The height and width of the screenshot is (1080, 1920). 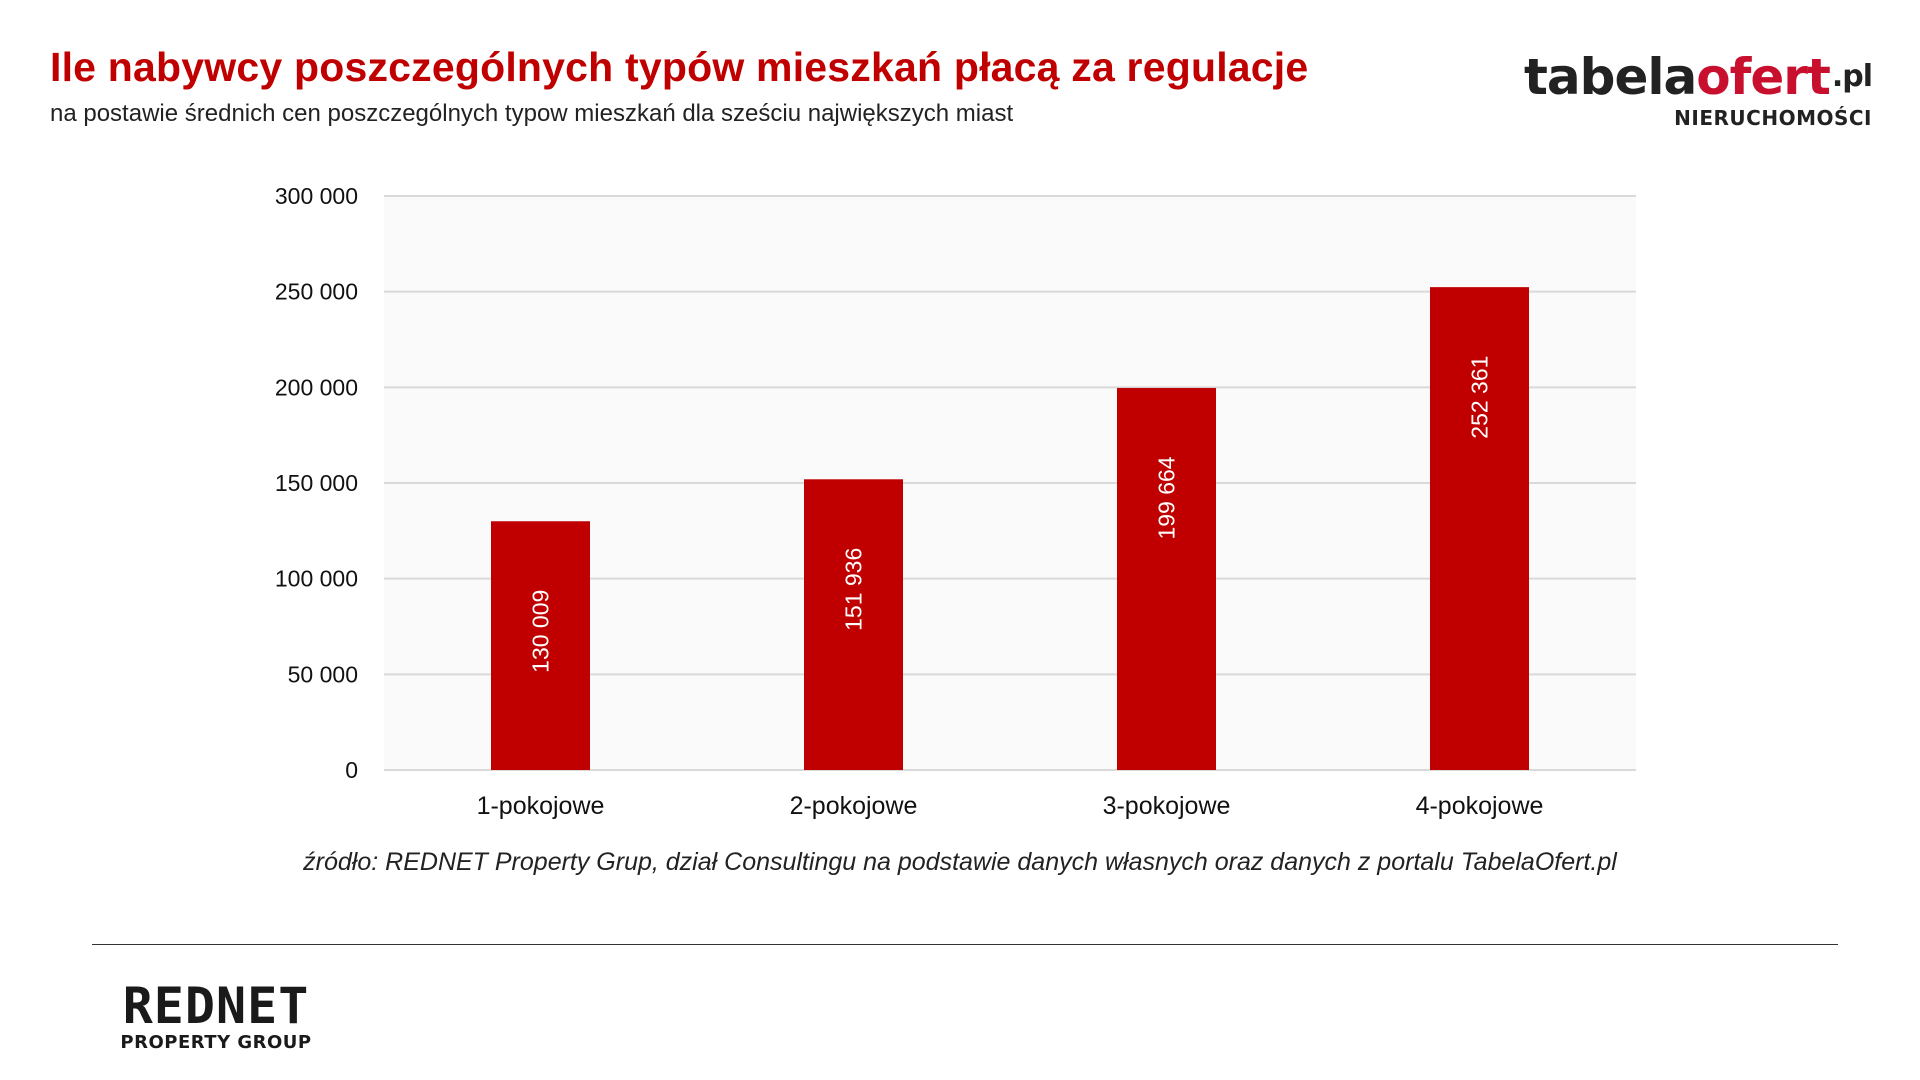 I want to click on logo-text-pl: .pl, so click(x=1852, y=76).